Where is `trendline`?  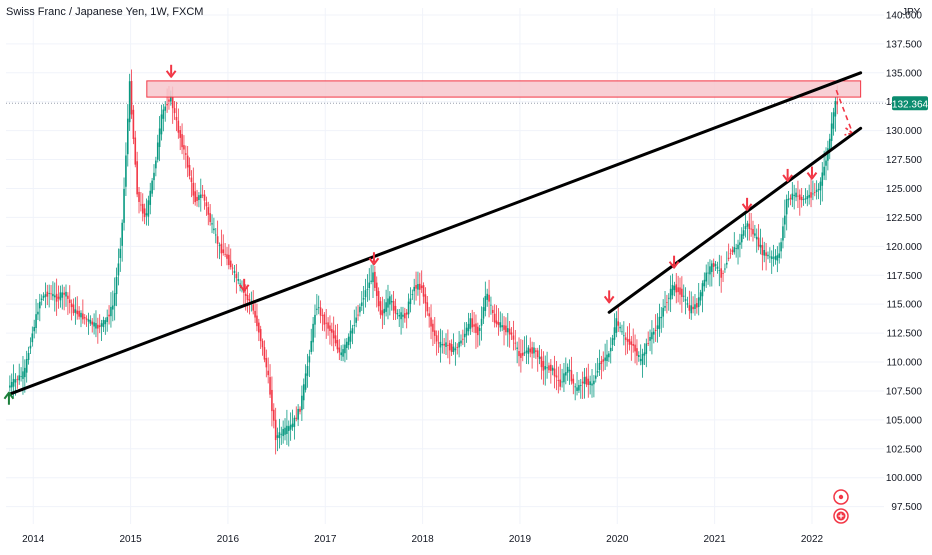
trendline is located at coordinates (735, 220).